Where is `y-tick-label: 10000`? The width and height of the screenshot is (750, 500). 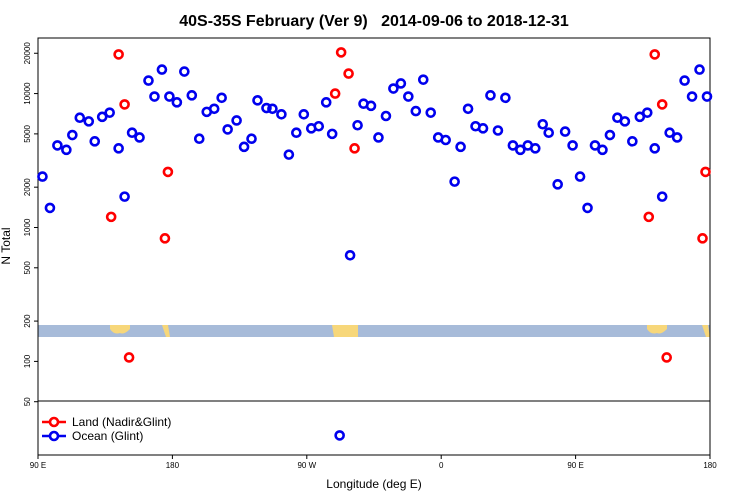 y-tick-label: 10000 is located at coordinates (27, 93).